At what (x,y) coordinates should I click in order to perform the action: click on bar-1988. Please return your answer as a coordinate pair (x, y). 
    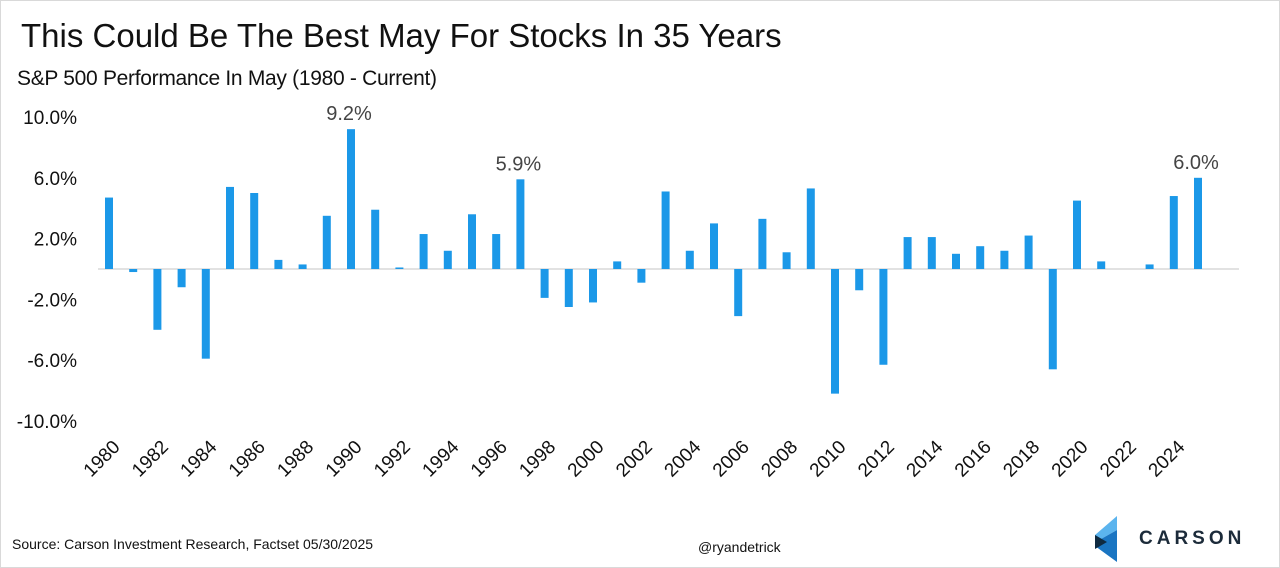
    Looking at the image, I should click on (302, 266).